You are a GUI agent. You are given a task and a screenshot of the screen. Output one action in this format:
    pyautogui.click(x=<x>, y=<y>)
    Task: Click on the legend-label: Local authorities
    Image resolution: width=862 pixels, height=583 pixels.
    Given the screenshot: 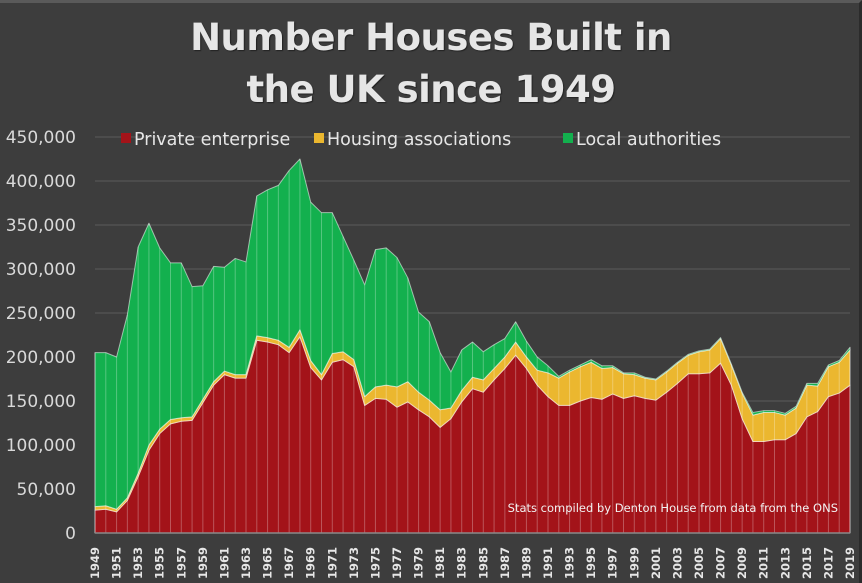 What is the action you would take?
    pyautogui.click(x=648, y=140)
    